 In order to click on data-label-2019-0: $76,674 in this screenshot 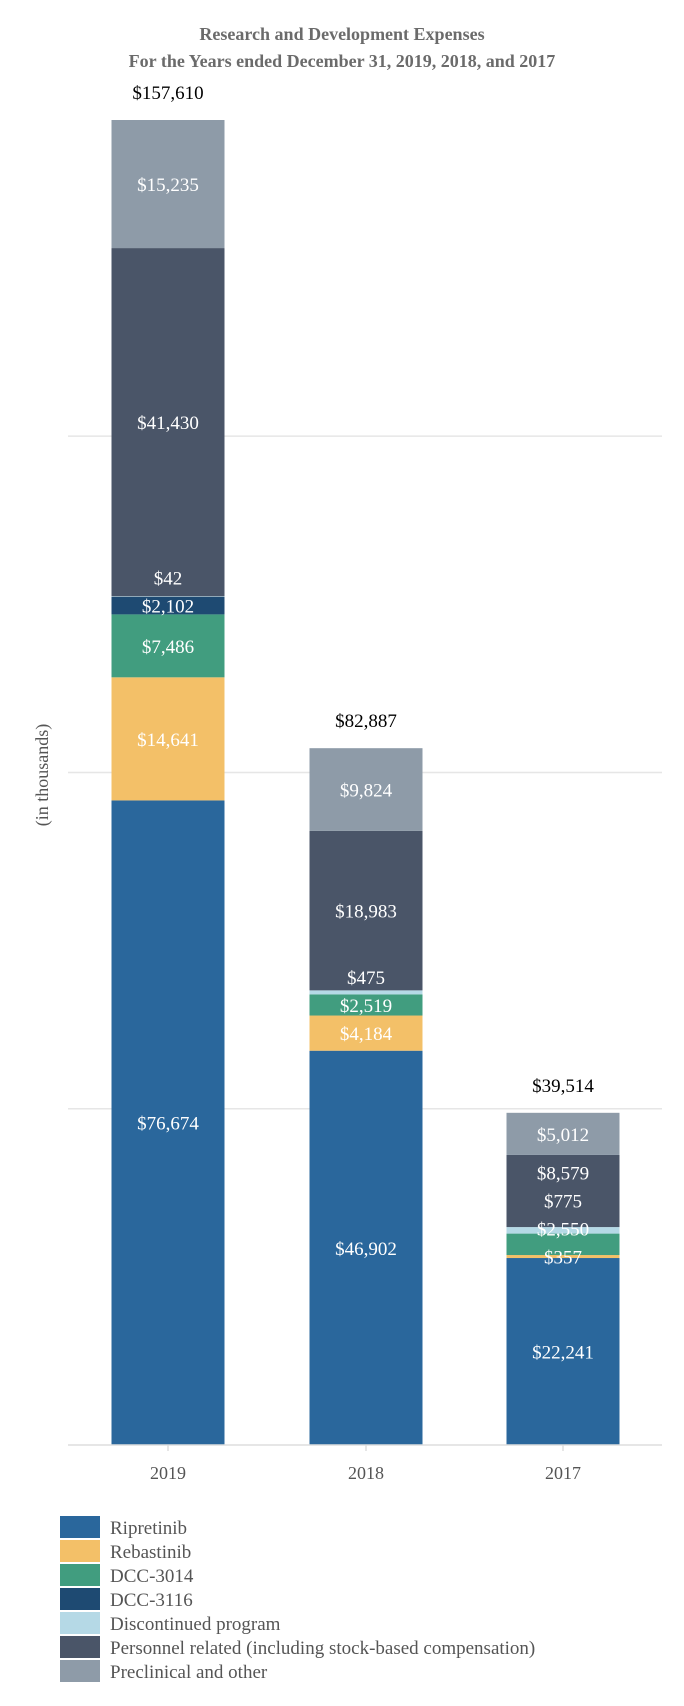, I will do `click(168, 1124)`.